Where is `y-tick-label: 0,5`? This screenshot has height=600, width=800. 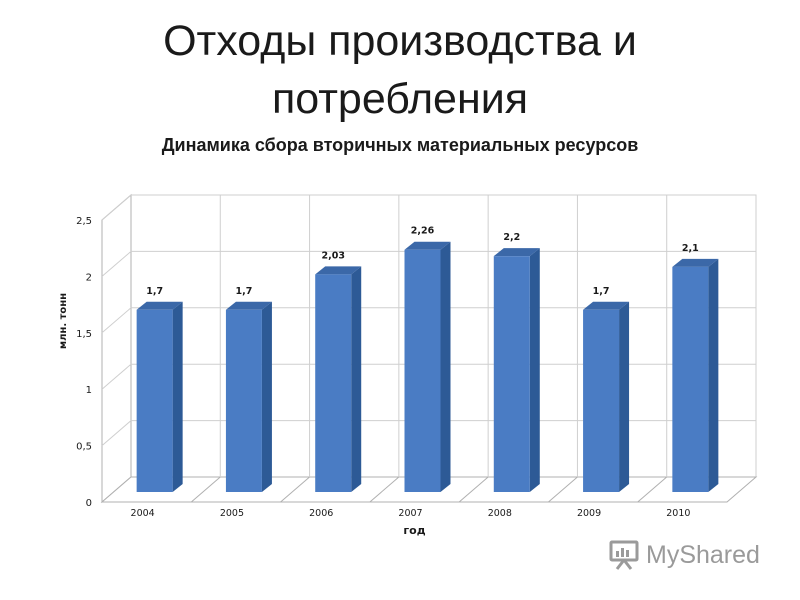
y-tick-label: 0,5 is located at coordinates (84, 447).